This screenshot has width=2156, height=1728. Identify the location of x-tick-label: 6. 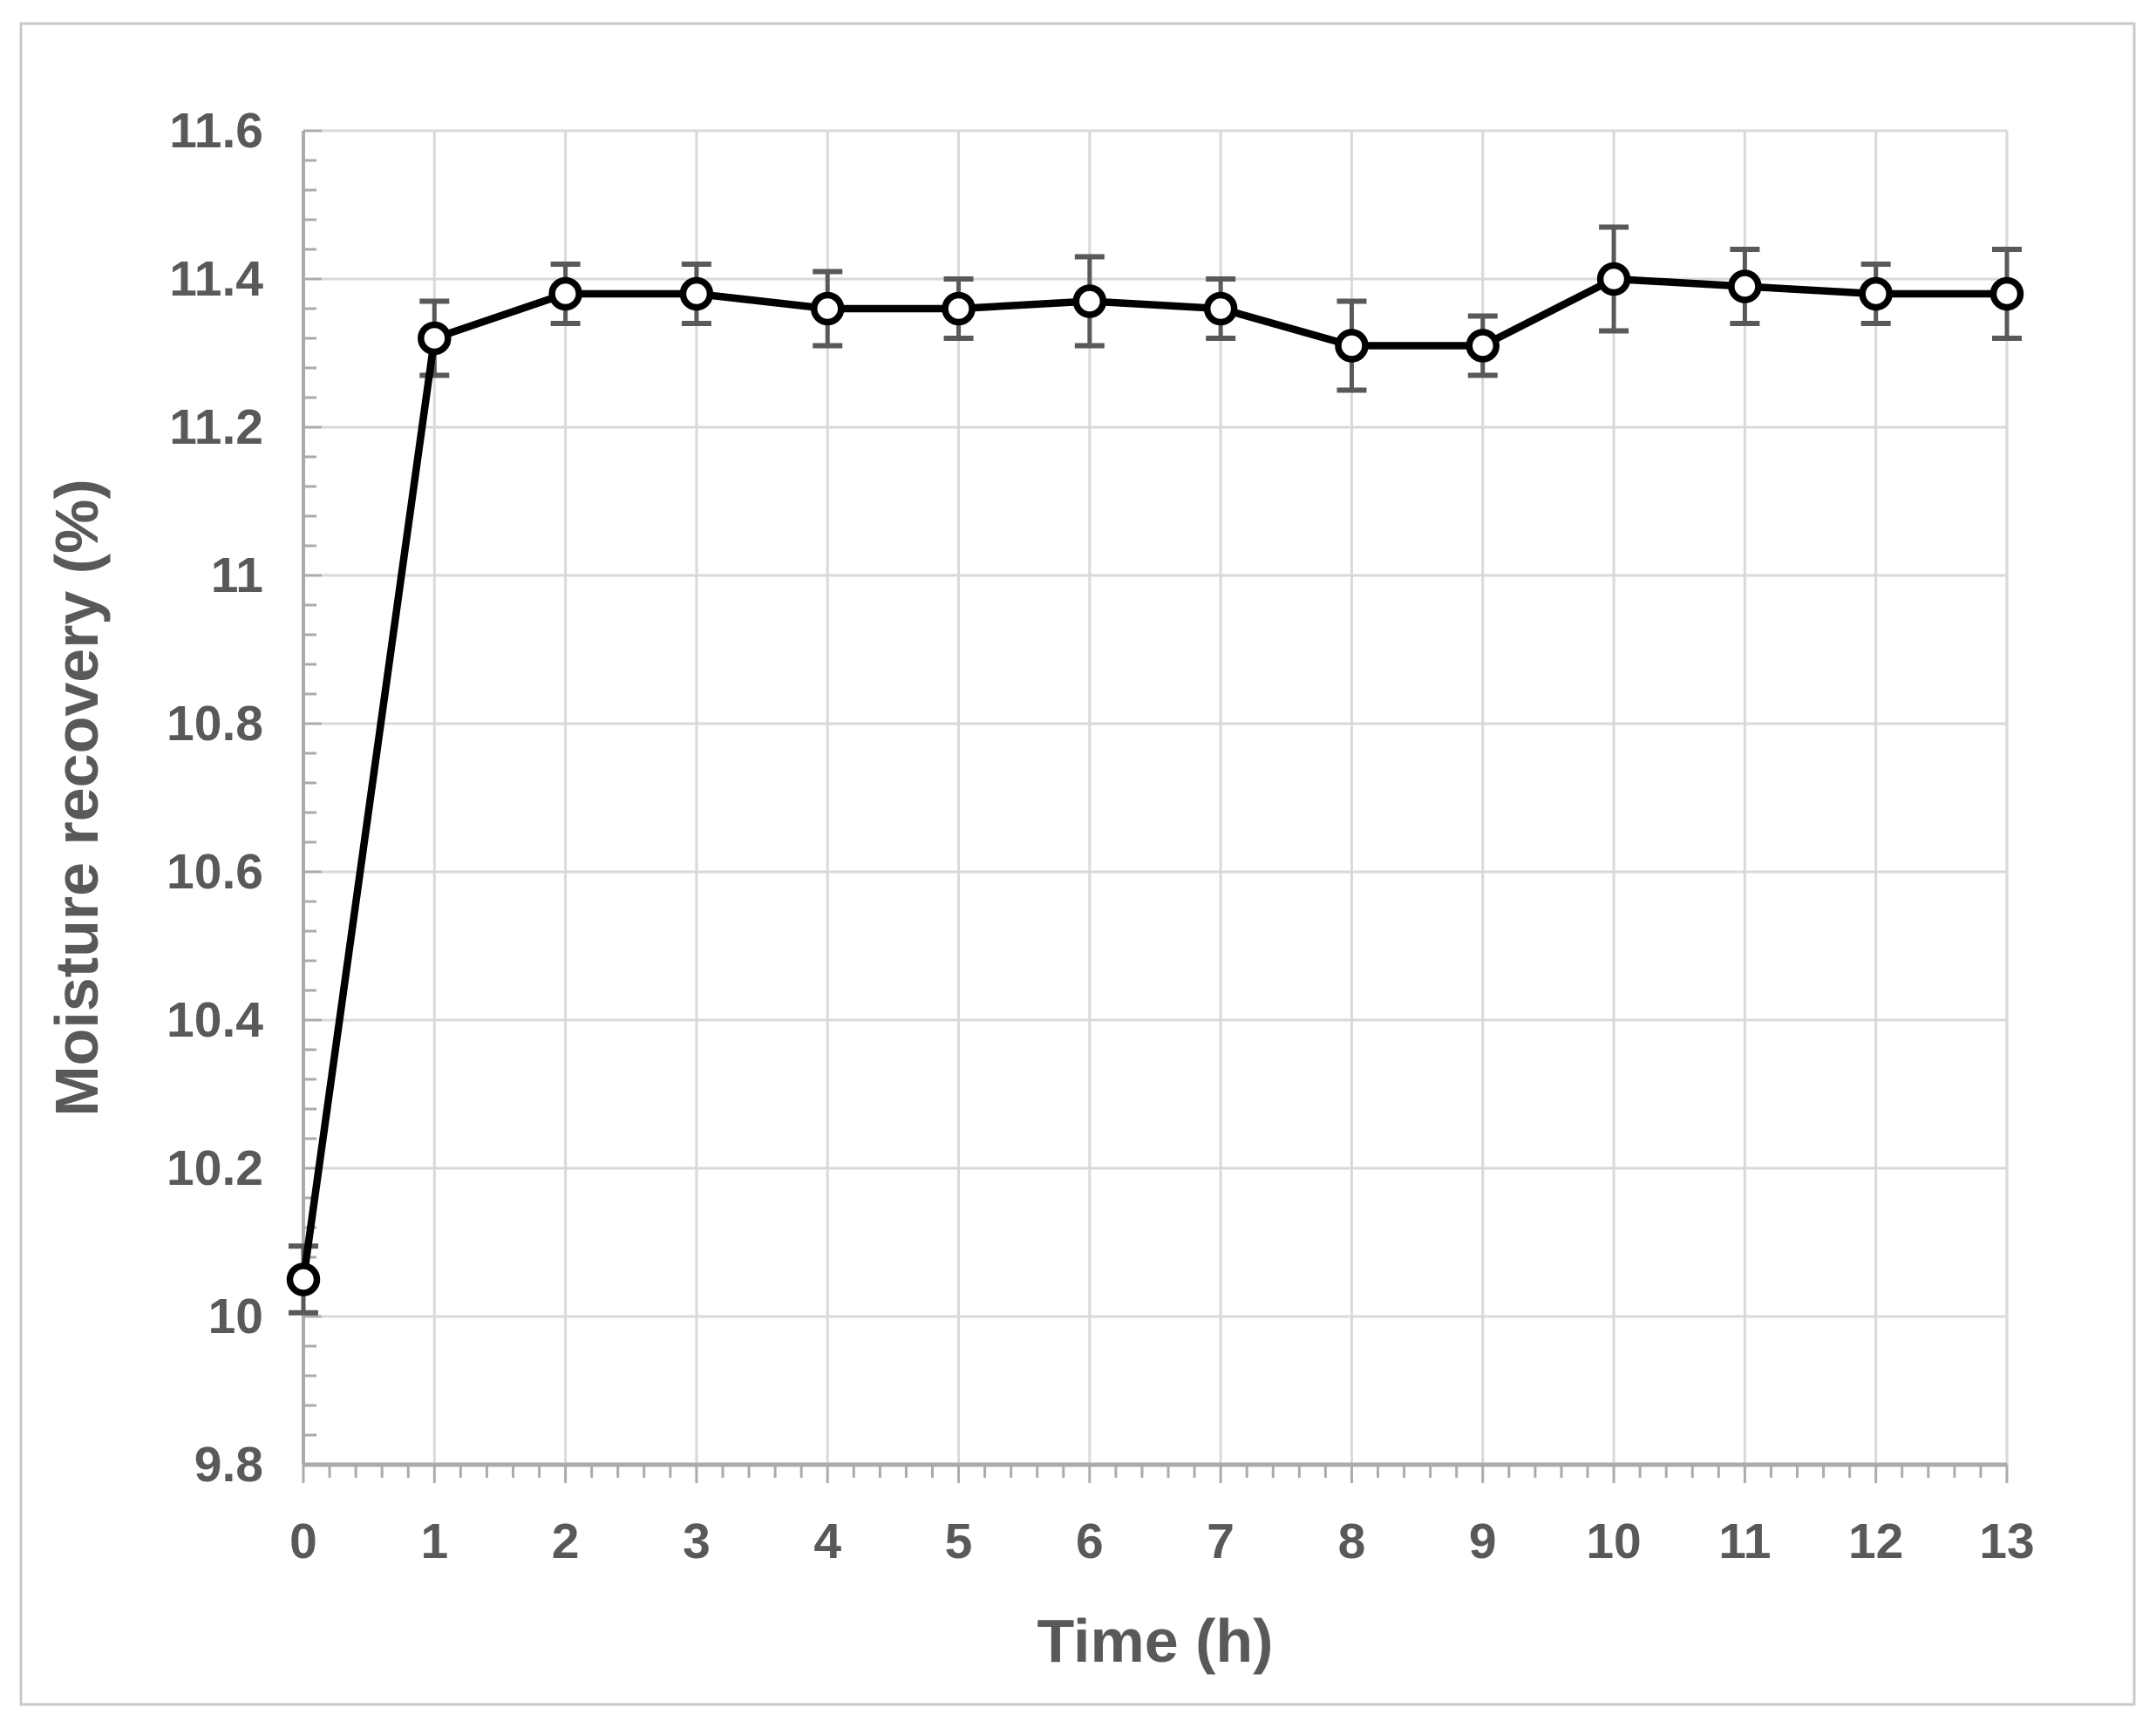
(1090, 1541).